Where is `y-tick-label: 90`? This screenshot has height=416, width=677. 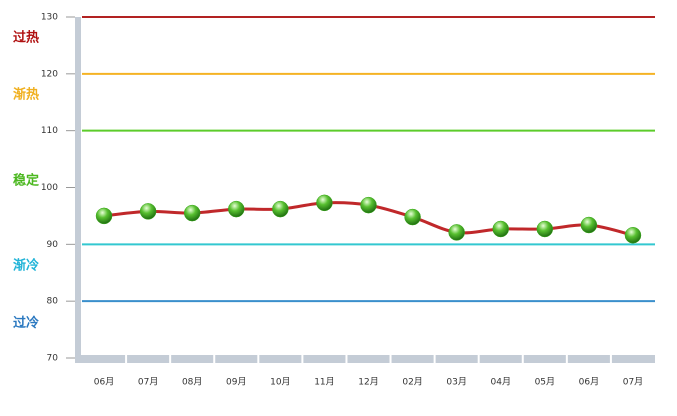
y-tick-label: 90 is located at coordinates (53, 245).